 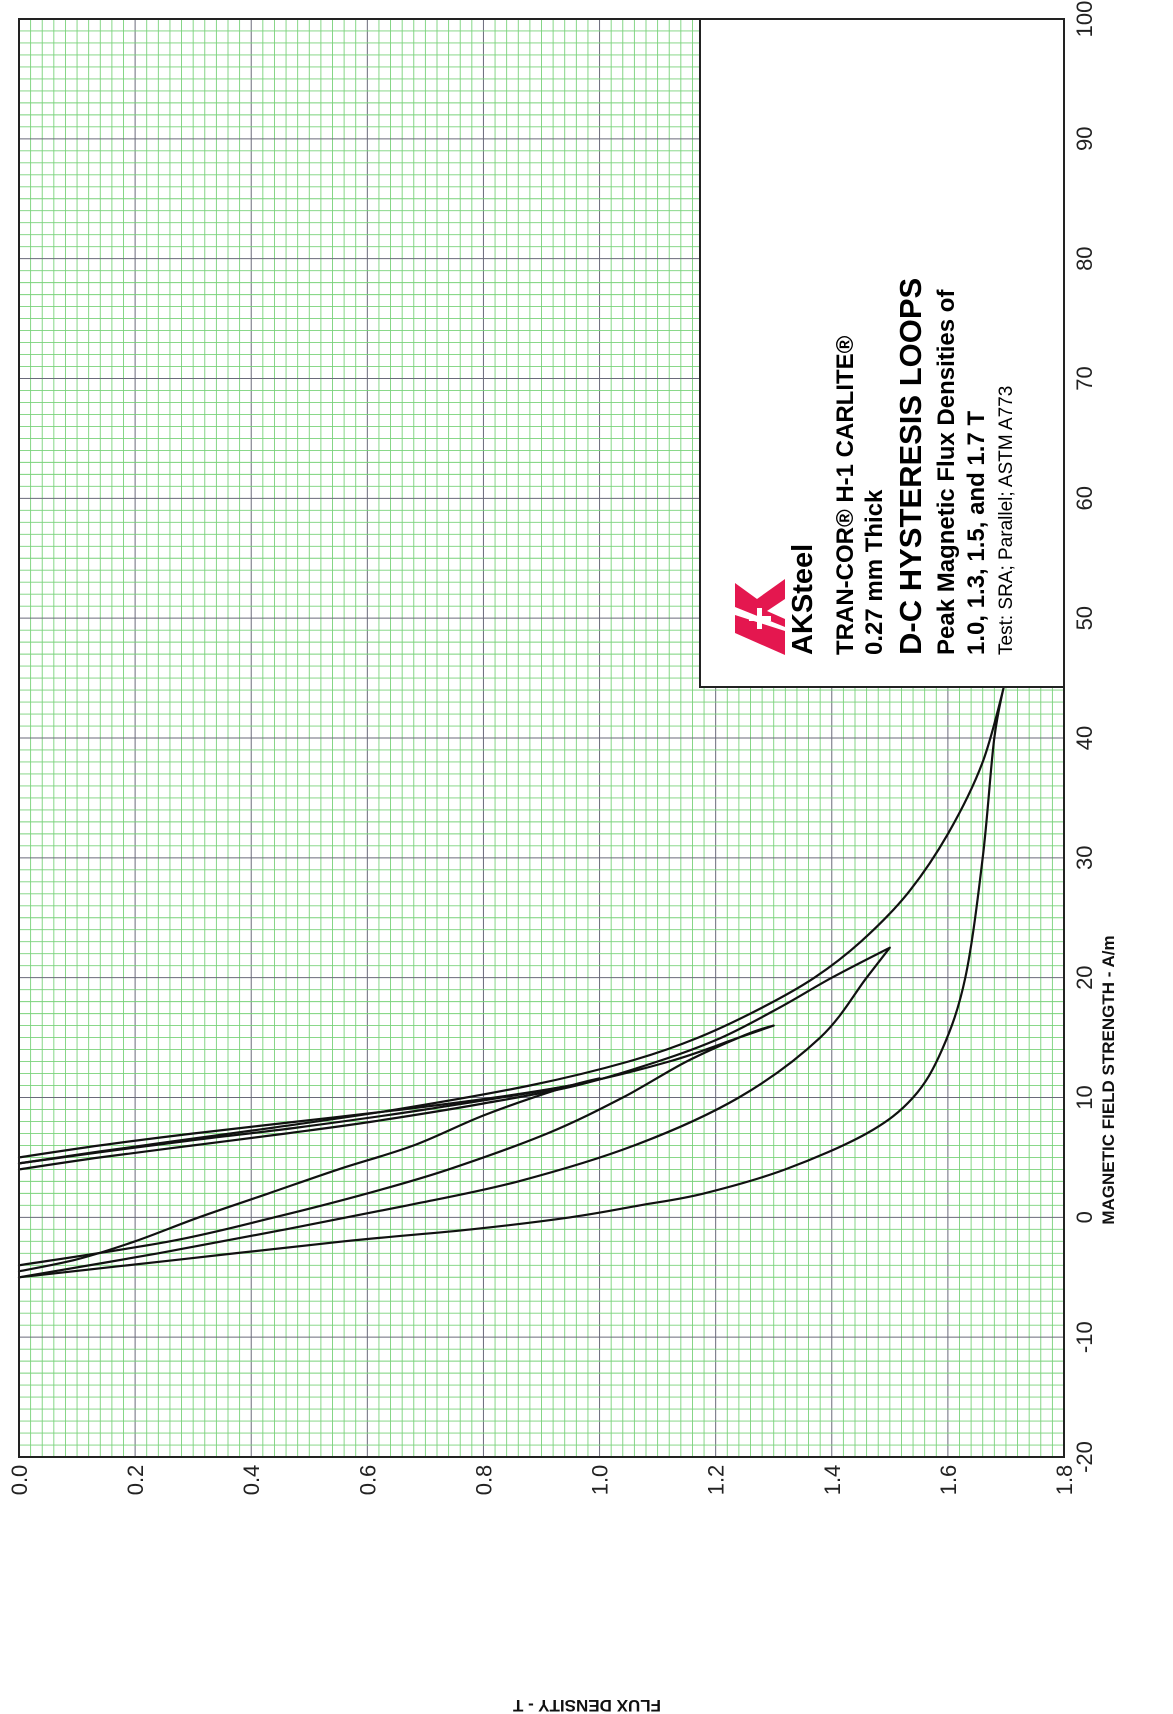 I want to click on ak-logo-cross-h, so click(x=759, y=618).